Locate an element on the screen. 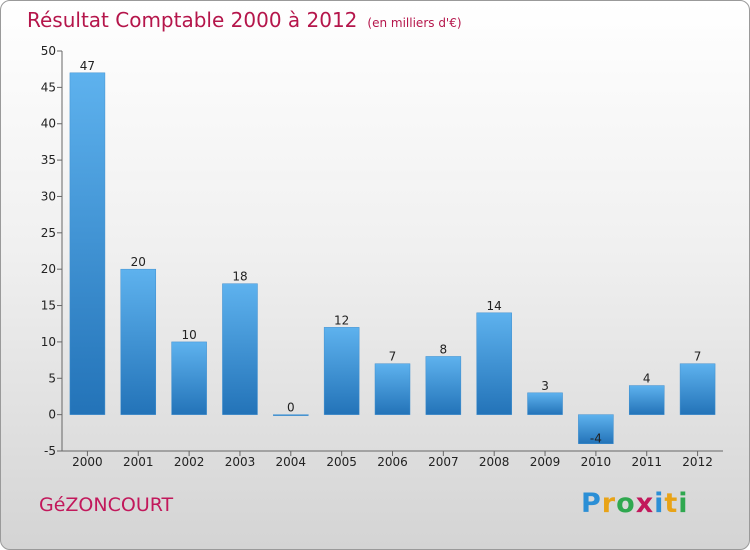 The height and width of the screenshot is (550, 750). bar-2012 is located at coordinates (697, 389).